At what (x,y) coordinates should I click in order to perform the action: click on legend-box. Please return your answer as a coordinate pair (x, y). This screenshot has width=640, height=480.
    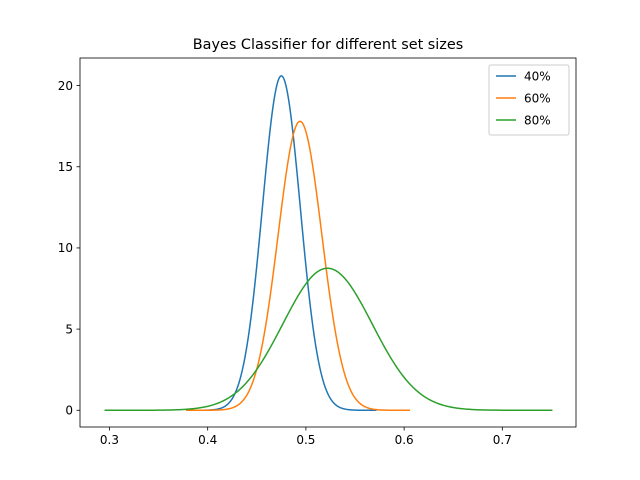
    Looking at the image, I should click on (529, 100).